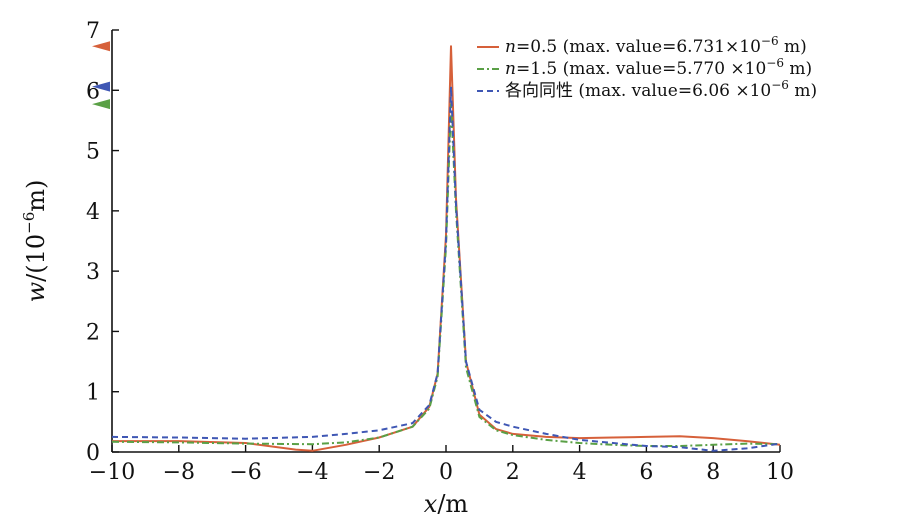  Describe the element at coordinates (102, 242) in the screenshot. I see `y-ticks: 0 1 2 3 4 5 6 7` at that location.